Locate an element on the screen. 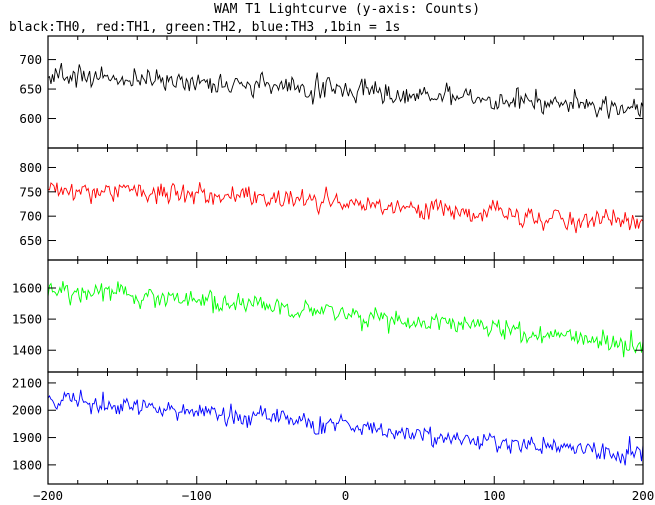  y-tick-label: 750 is located at coordinates (30, 191).